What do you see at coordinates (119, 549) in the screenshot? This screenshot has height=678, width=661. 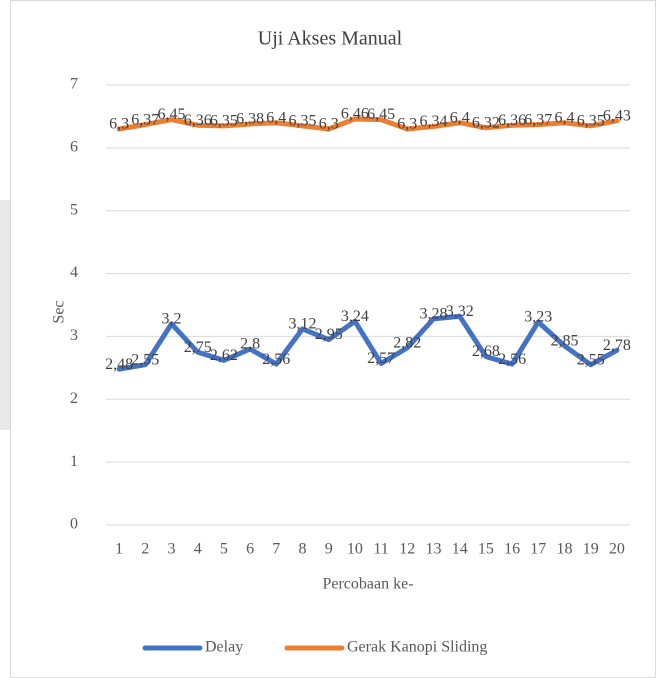 I see `x-tick-label: 1` at bounding box center [119, 549].